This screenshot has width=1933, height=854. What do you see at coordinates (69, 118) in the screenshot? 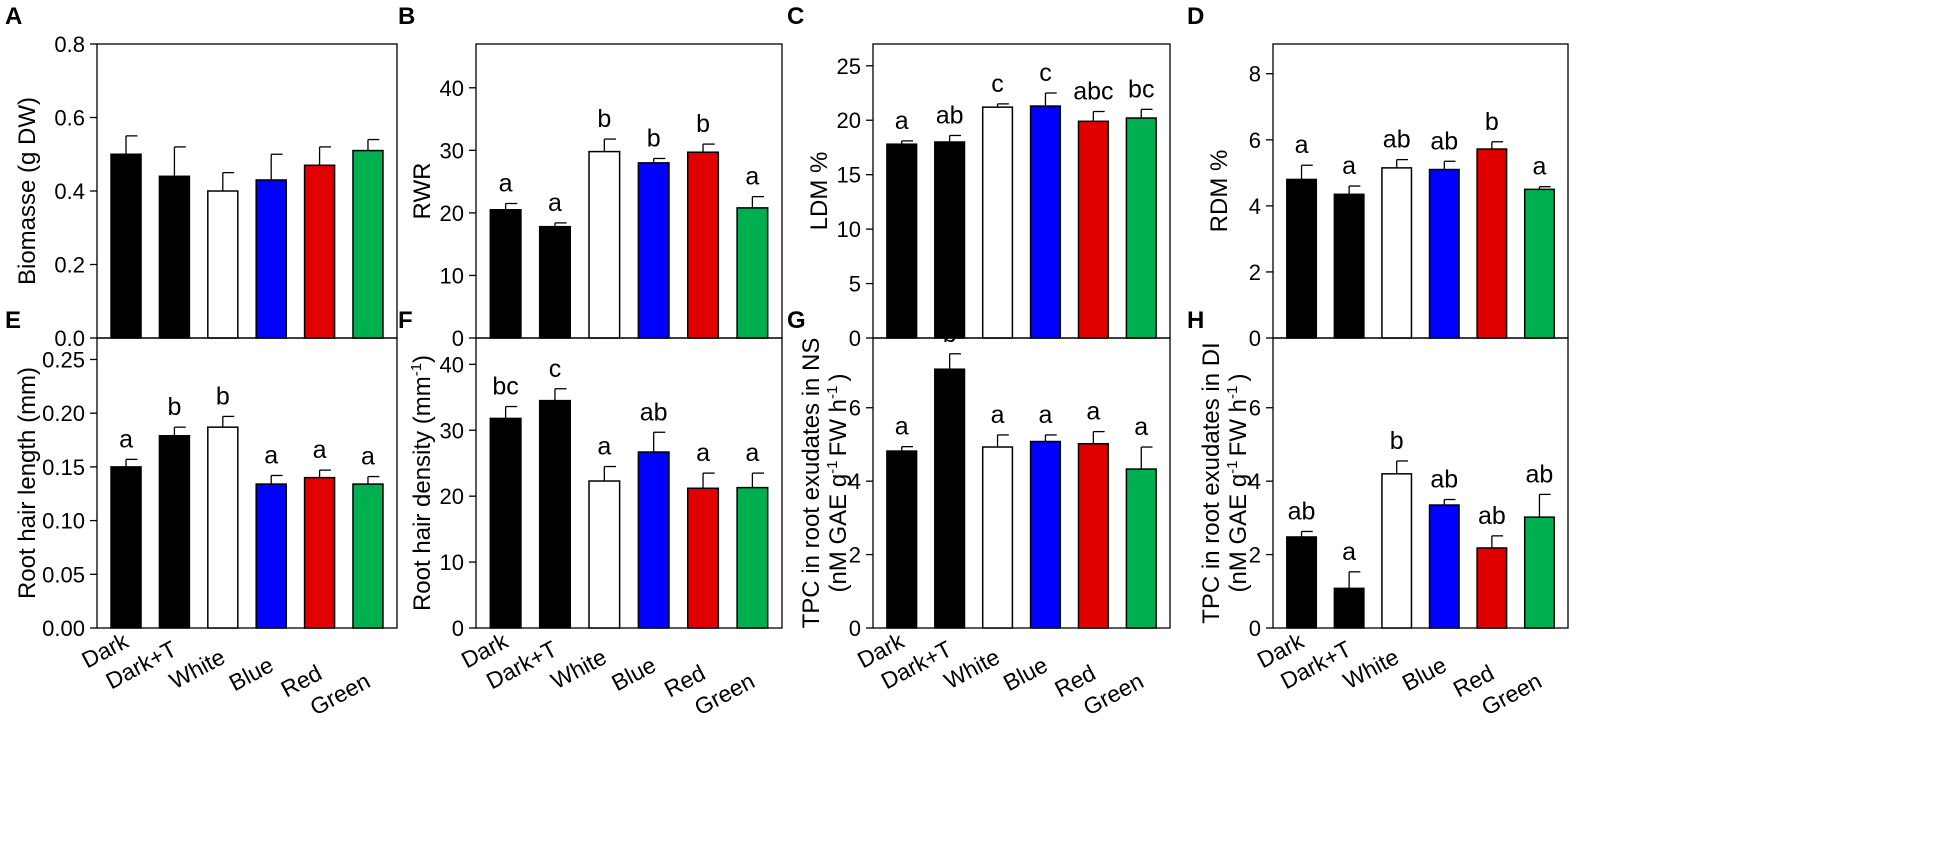
I see `y-tick-label: 0.6` at bounding box center [69, 118].